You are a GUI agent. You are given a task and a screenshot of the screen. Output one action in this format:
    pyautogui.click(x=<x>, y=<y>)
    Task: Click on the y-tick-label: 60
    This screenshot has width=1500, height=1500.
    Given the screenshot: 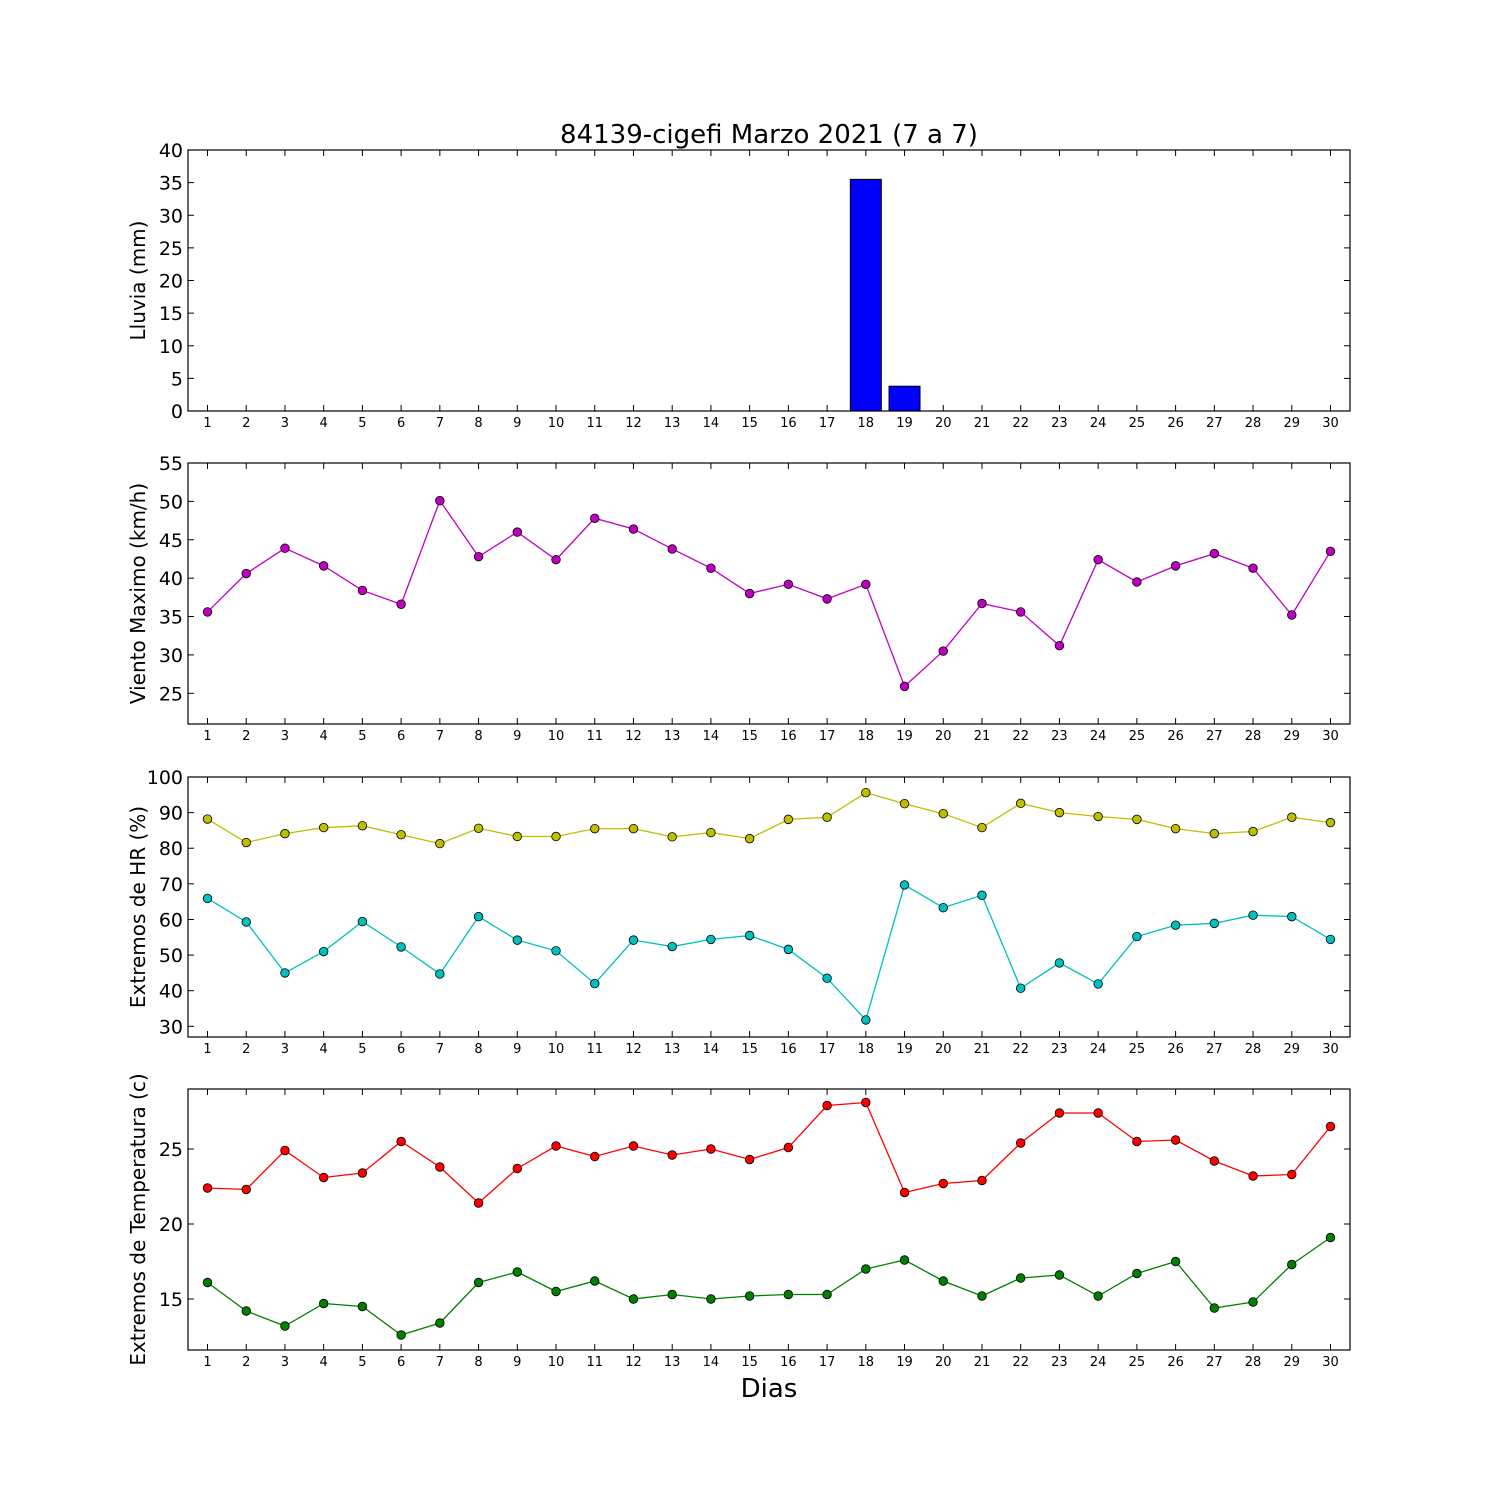 What is the action you would take?
    pyautogui.click(x=171, y=920)
    